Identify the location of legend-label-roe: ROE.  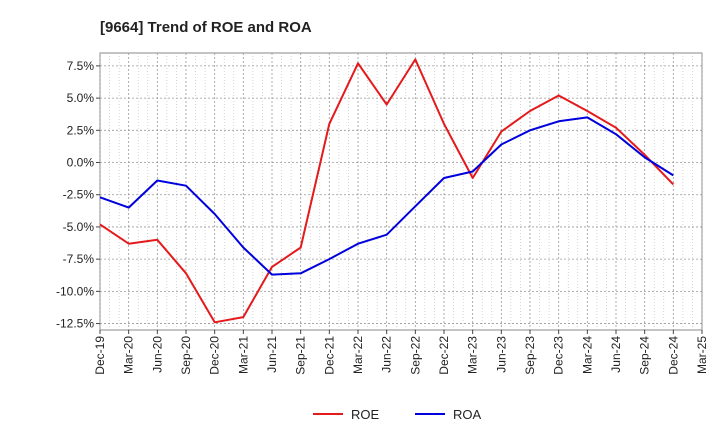
(365, 414).